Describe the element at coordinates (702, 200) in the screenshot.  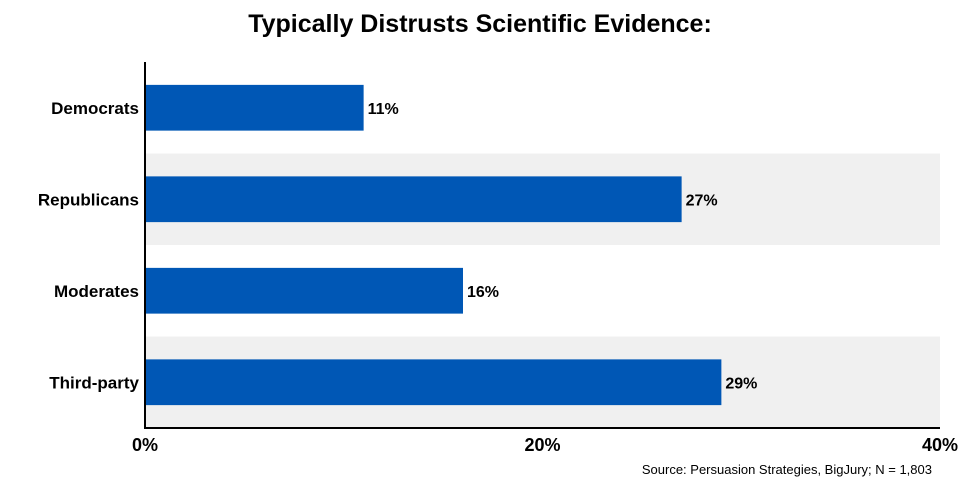
I see `value-label: 27%` at that location.